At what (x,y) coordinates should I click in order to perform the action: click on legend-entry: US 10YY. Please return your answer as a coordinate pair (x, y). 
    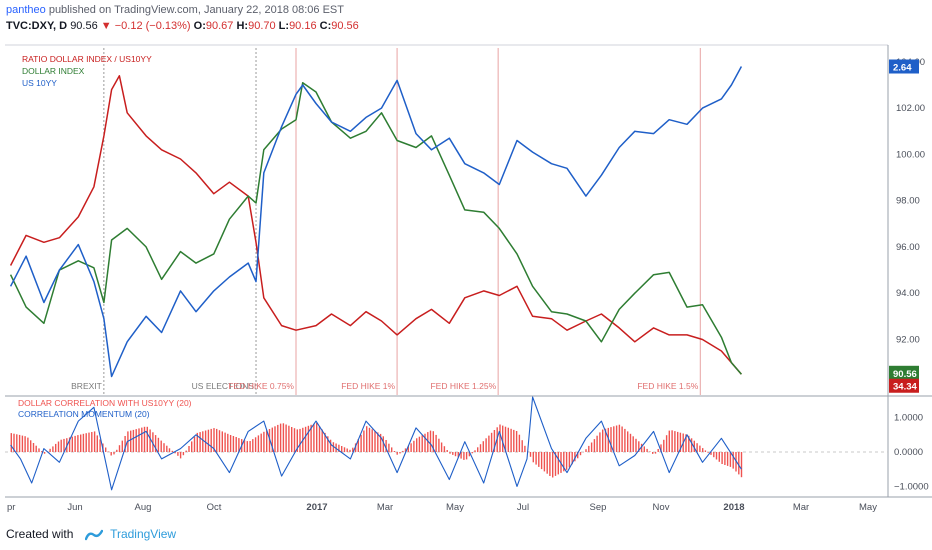
    Looking at the image, I should click on (39, 83).